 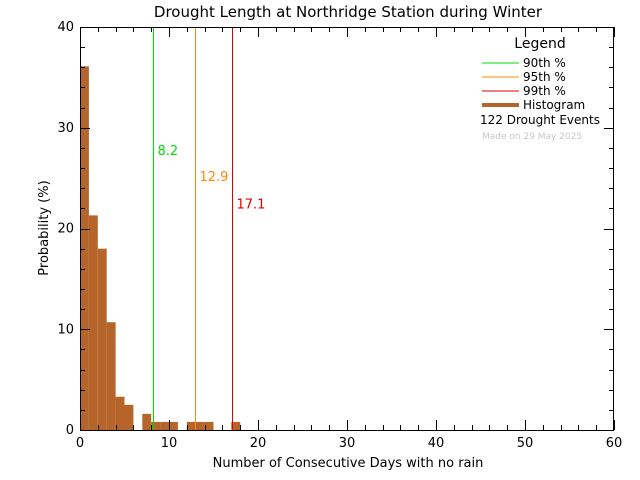 I want to click on x-axis-label: Number of Consecutive Days with no rain, so click(x=348, y=463).